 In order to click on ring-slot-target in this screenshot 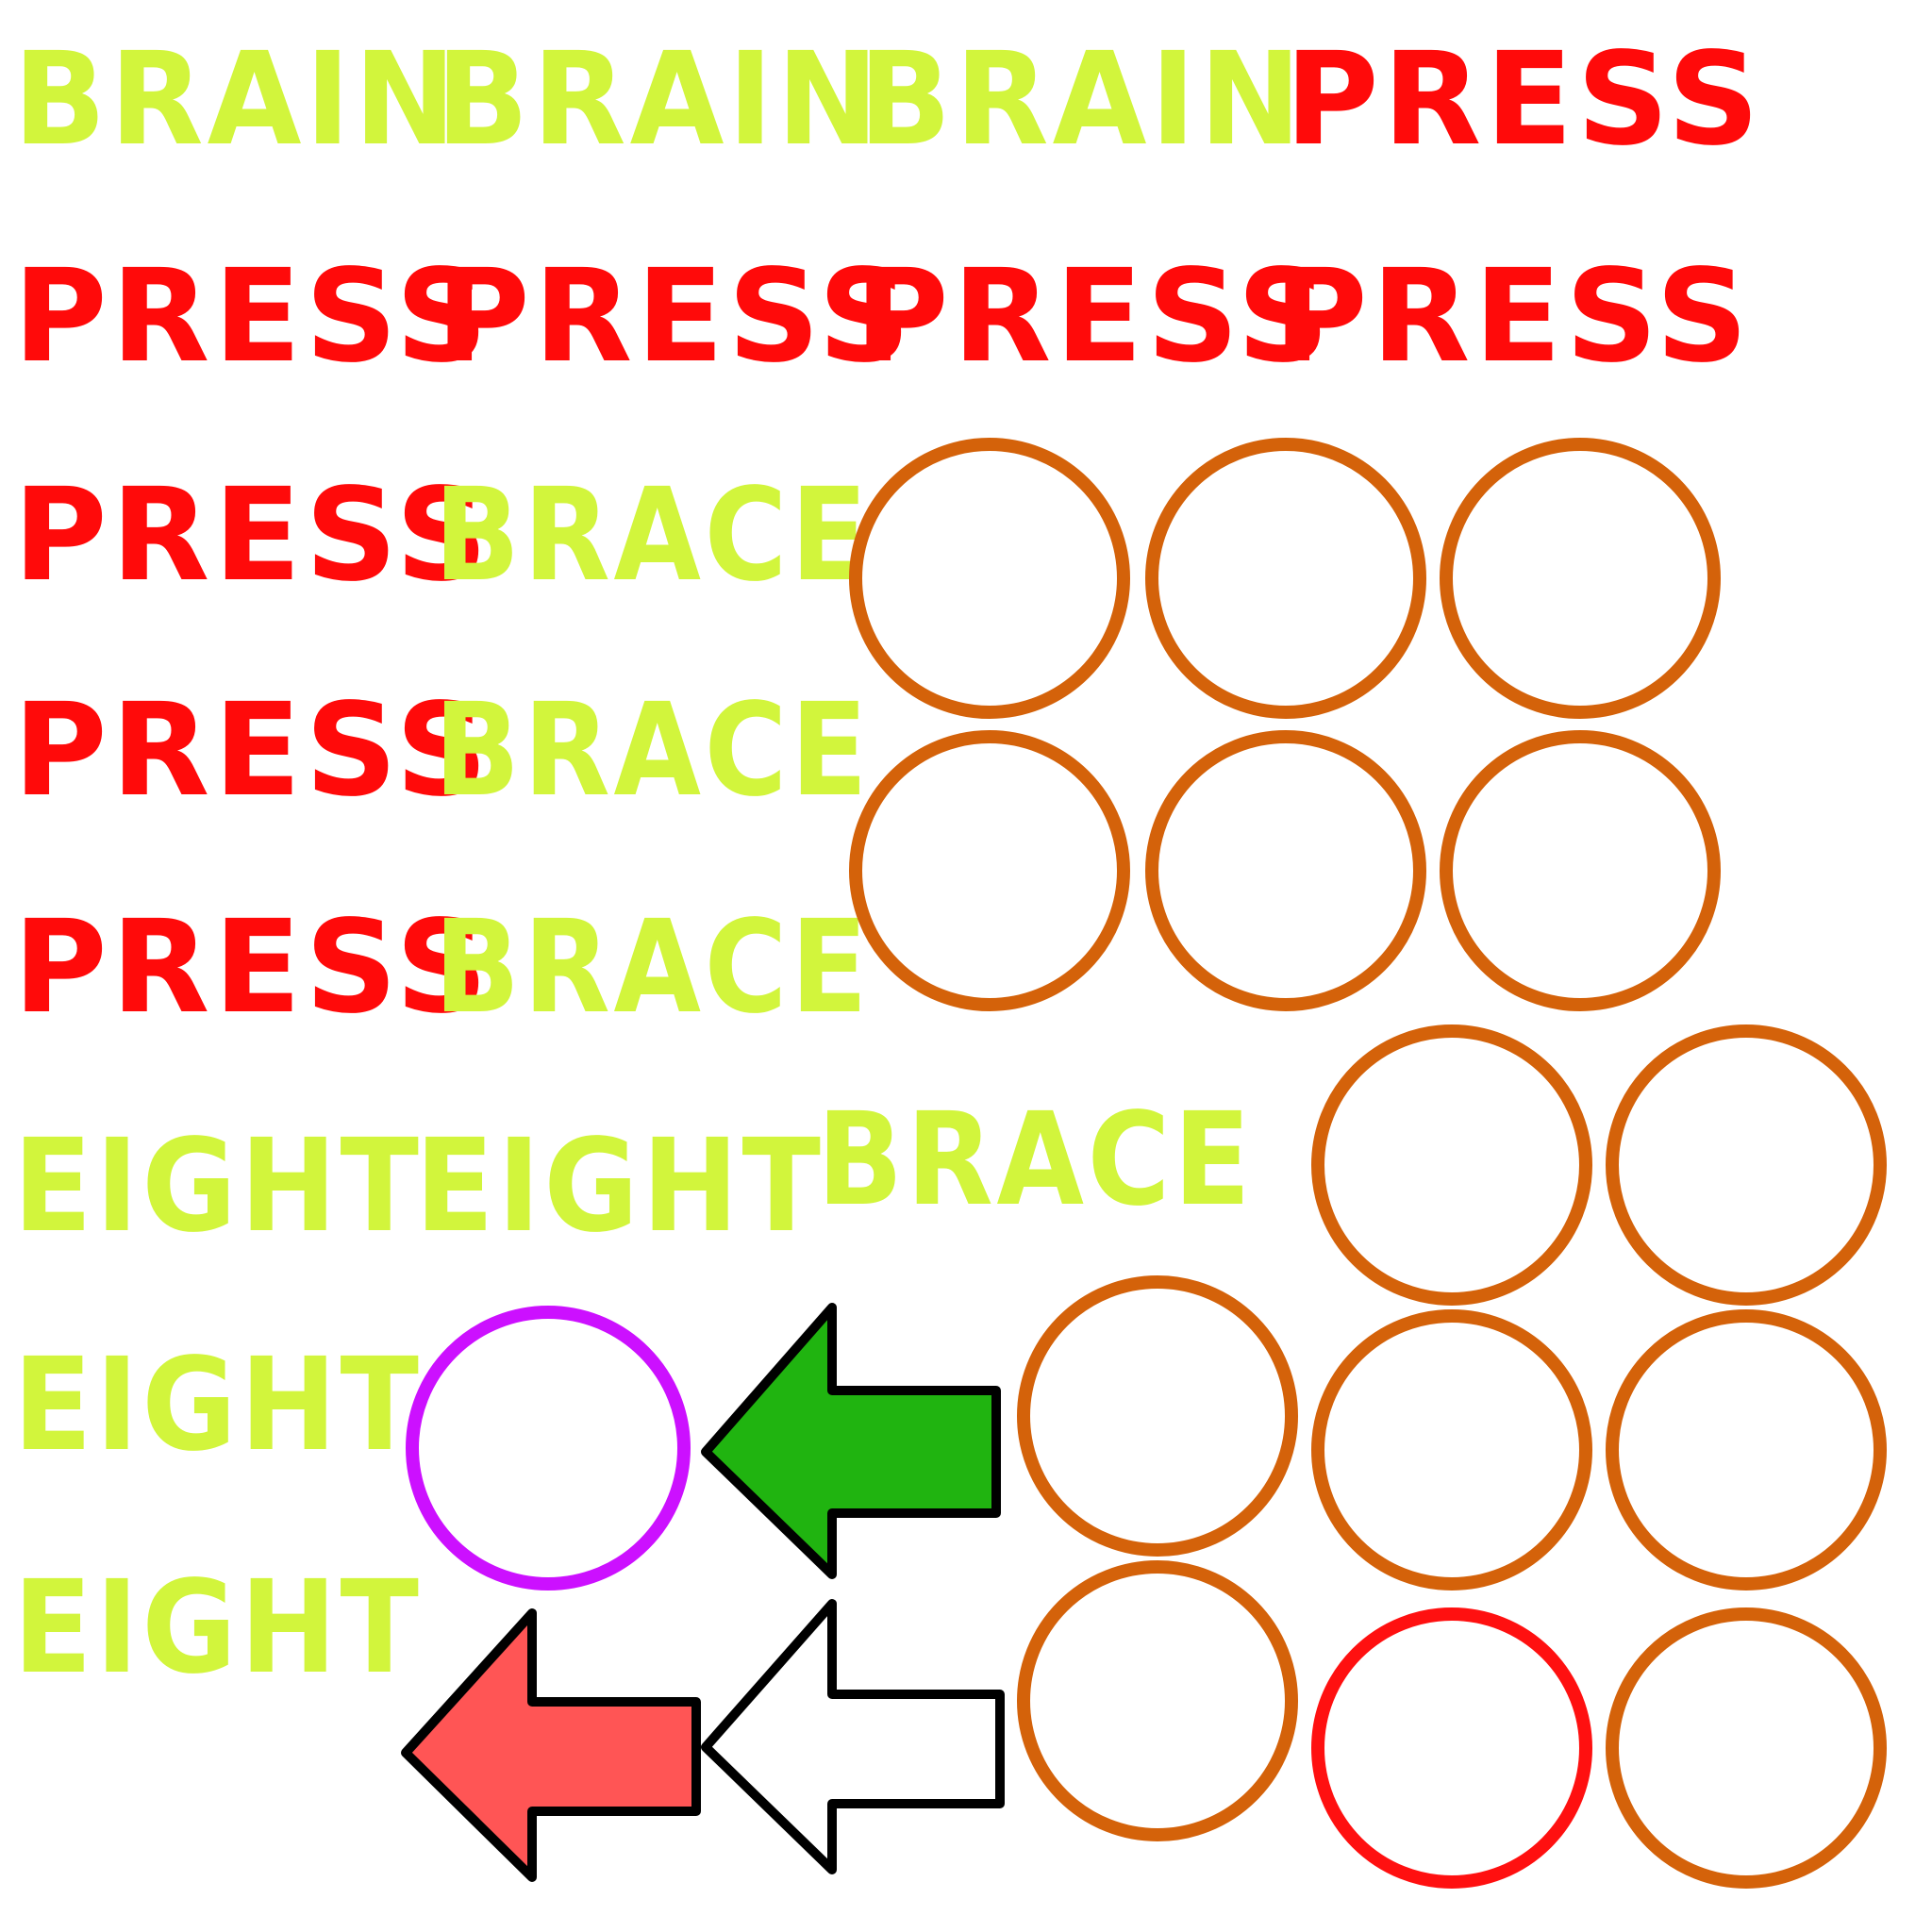, I will do `click(1451, 1748)`.